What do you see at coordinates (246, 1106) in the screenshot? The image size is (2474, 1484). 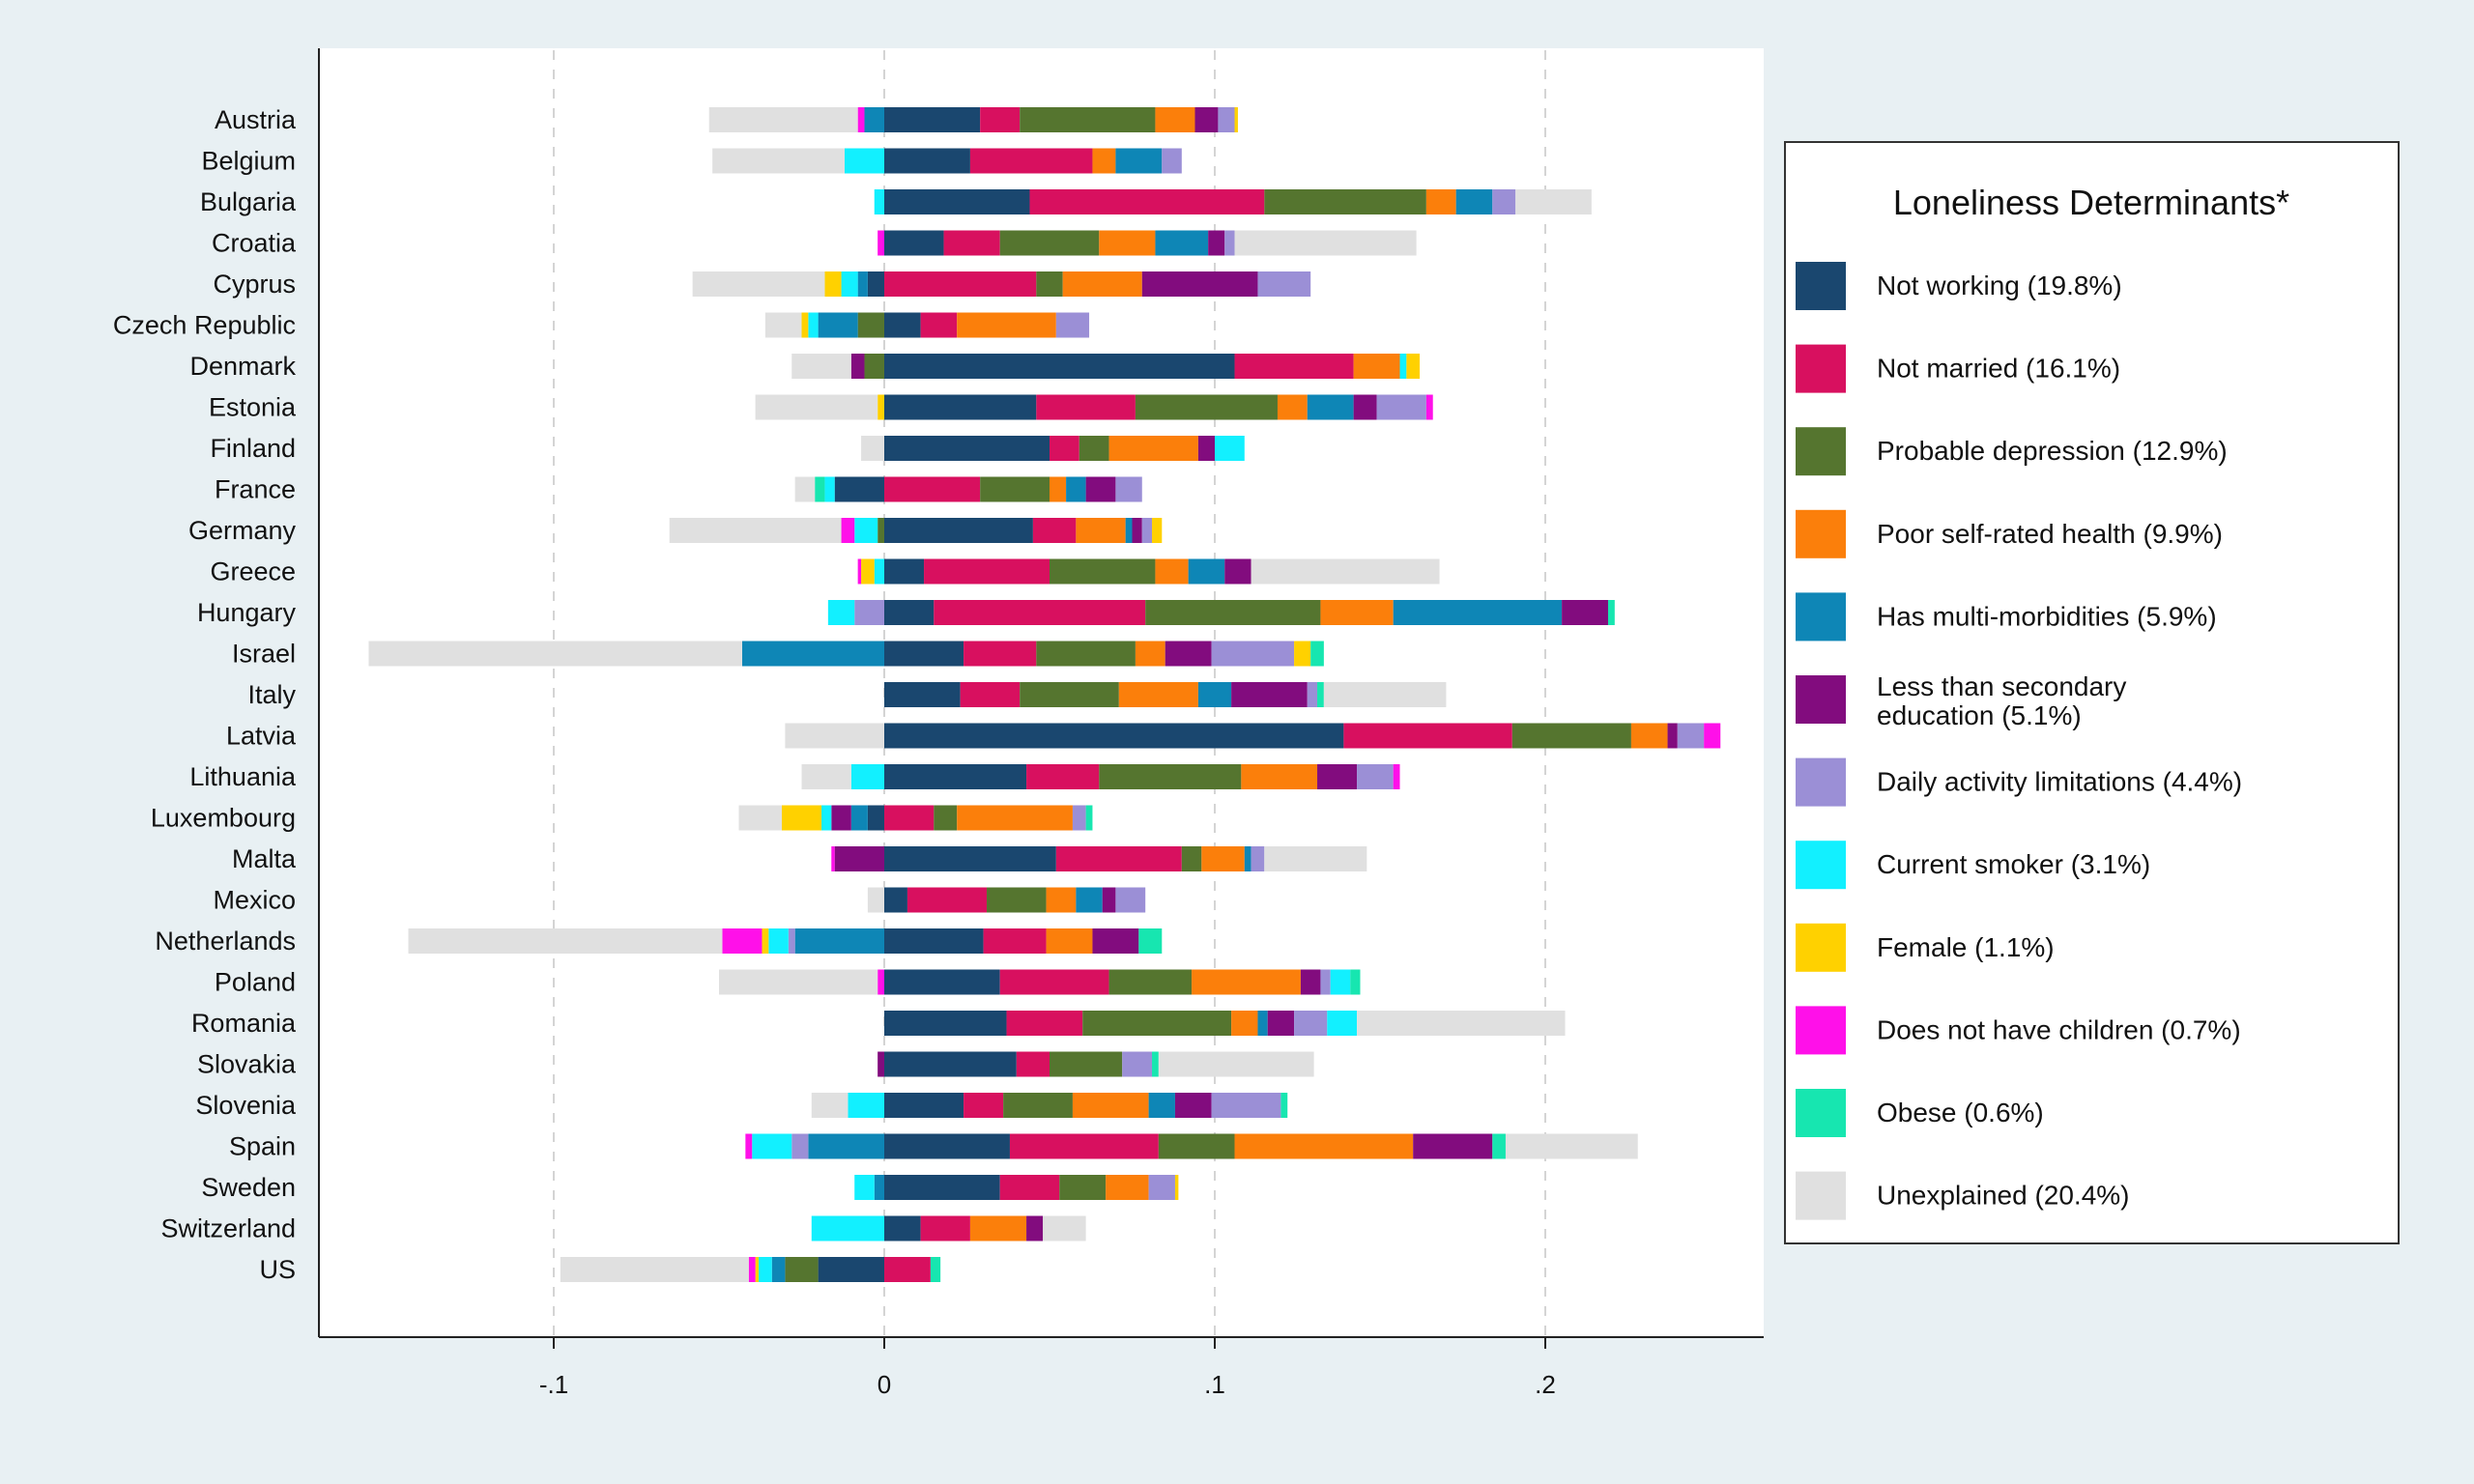 I see `category-label: Slovenia` at bounding box center [246, 1106].